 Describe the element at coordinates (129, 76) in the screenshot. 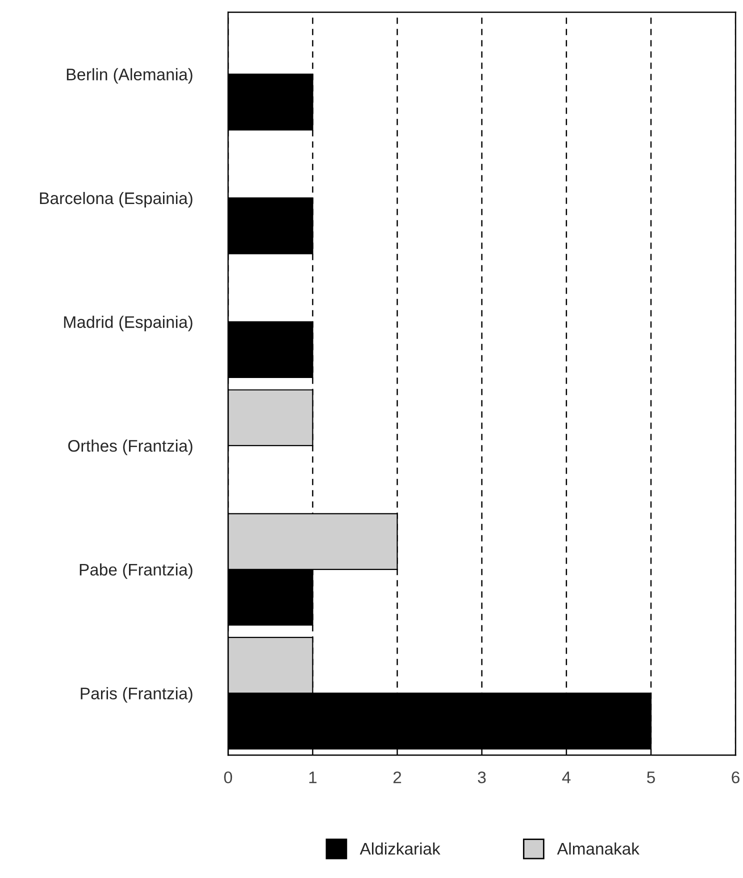

I see `y-tick-label: Berlin (Alemania)` at that location.